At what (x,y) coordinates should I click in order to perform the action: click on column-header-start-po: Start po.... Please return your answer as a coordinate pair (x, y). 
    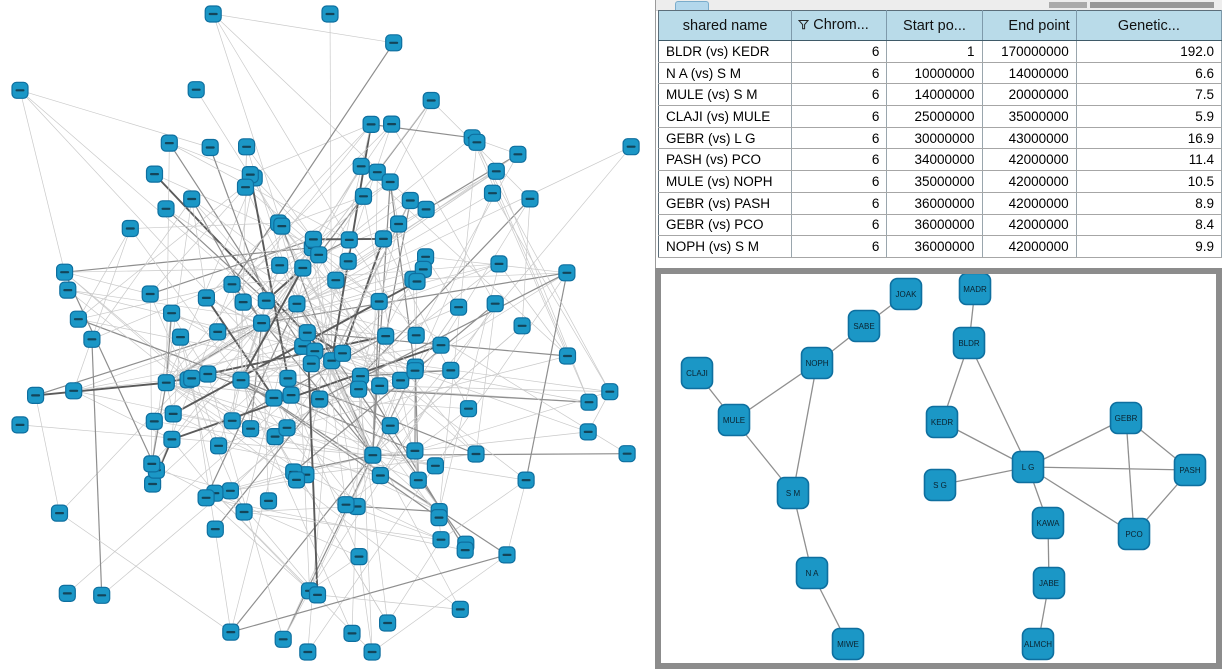
    Looking at the image, I should click on (934, 25).